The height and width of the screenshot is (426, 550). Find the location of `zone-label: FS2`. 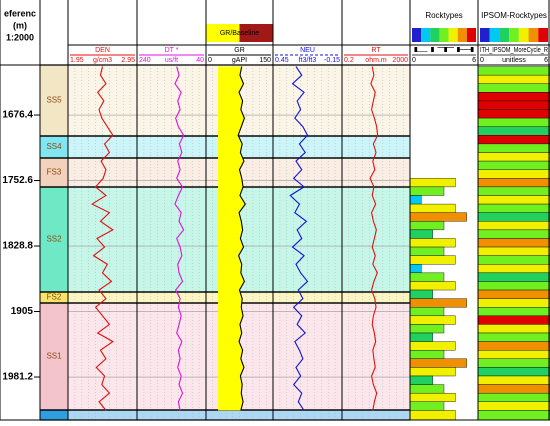

zone-label: FS2 is located at coordinates (54, 297).